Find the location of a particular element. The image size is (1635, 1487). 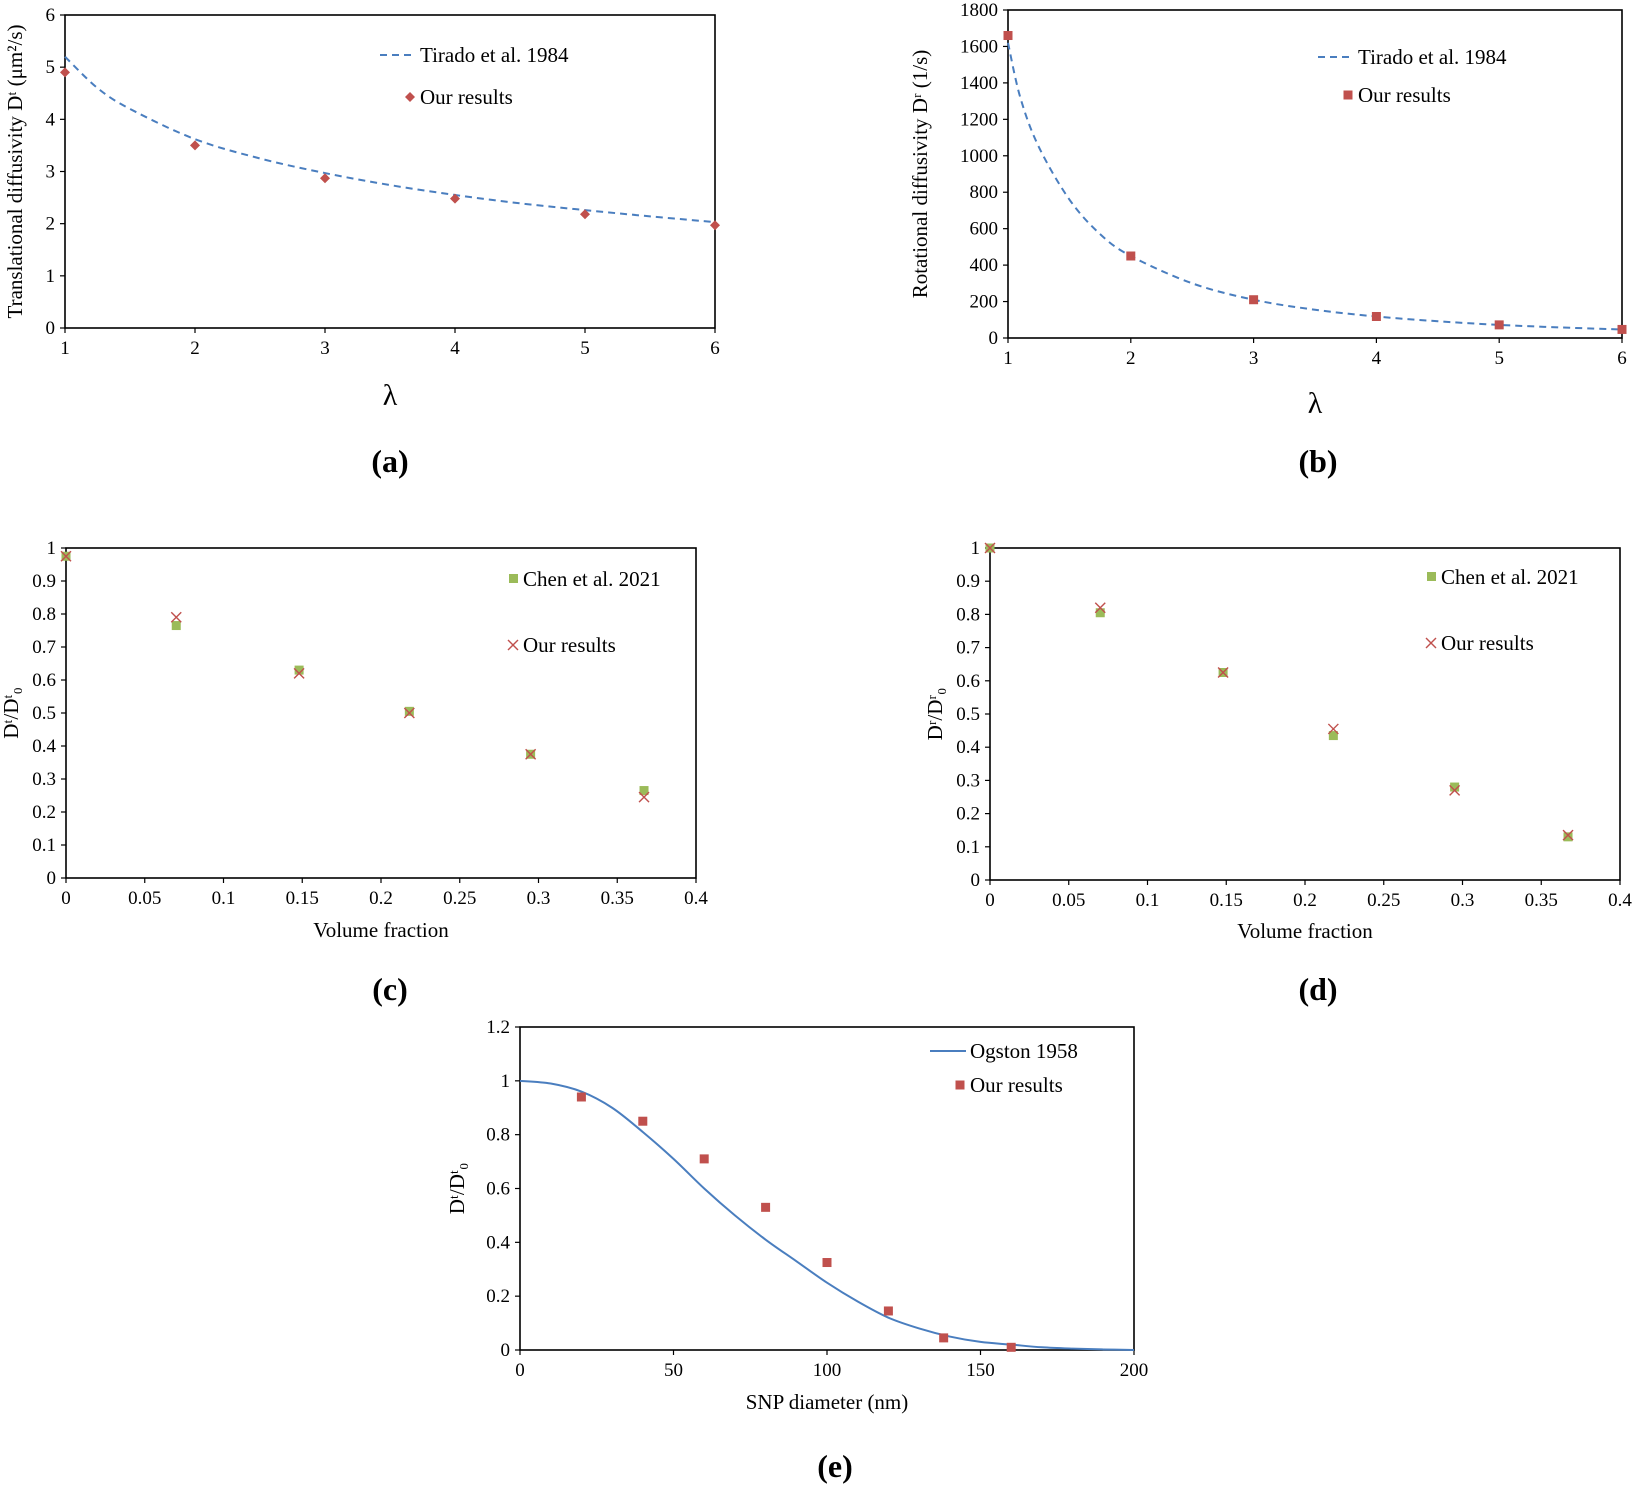

plot-frame-b is located at coordinates (1315, 174).